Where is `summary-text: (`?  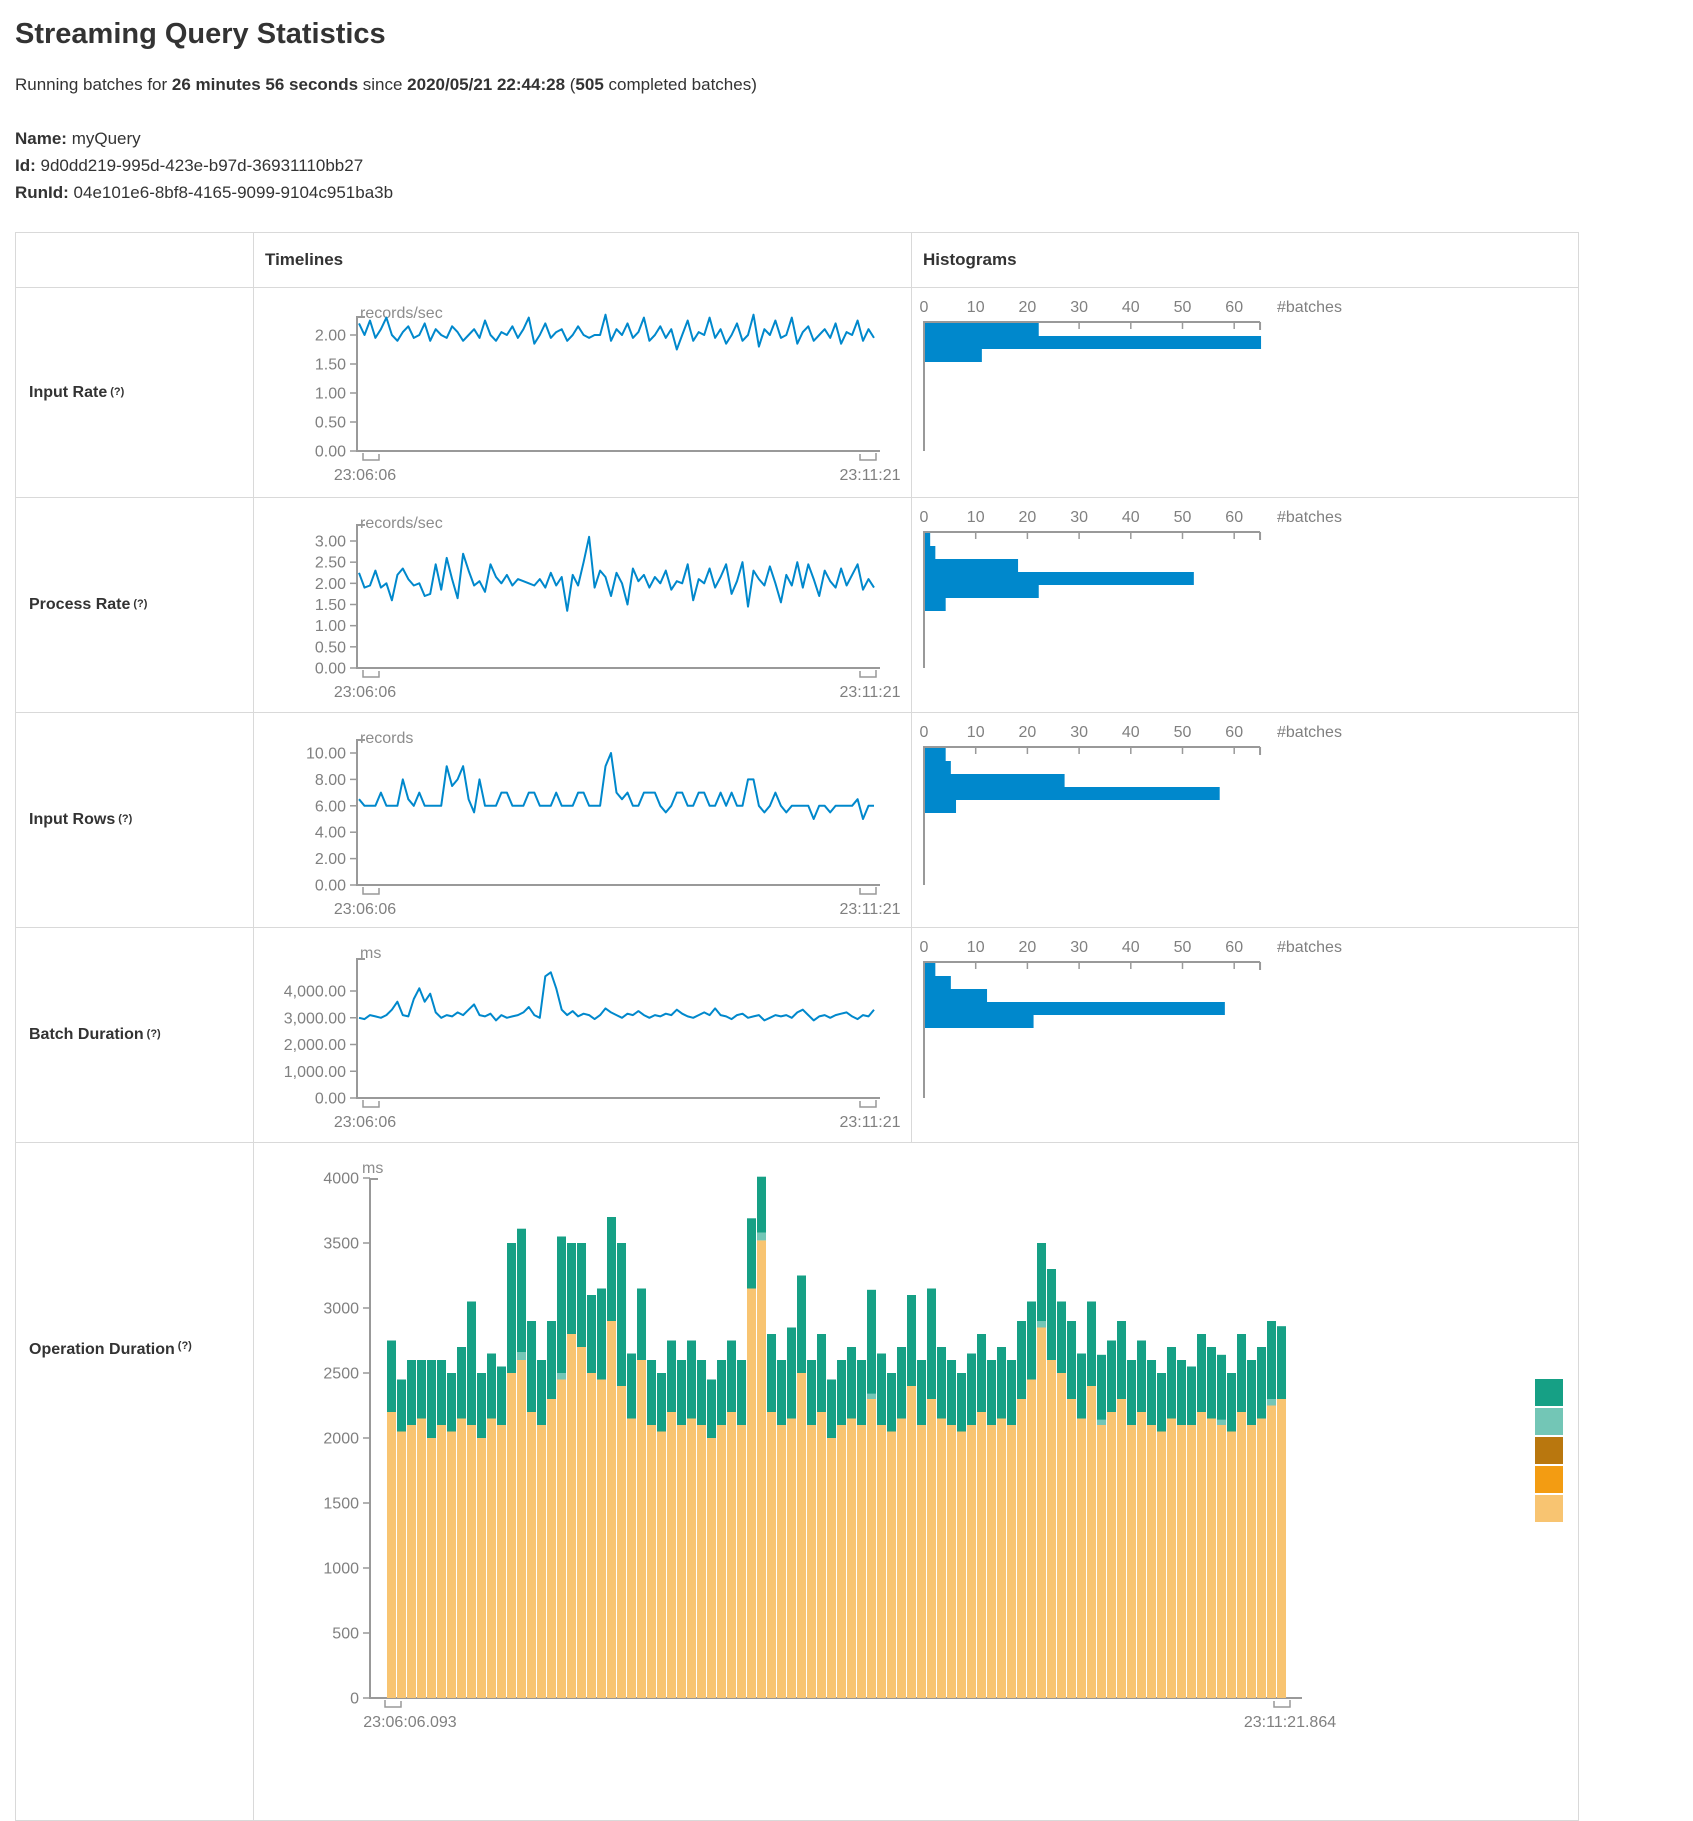 summary-text: ( is located at coordinates (570, 84).